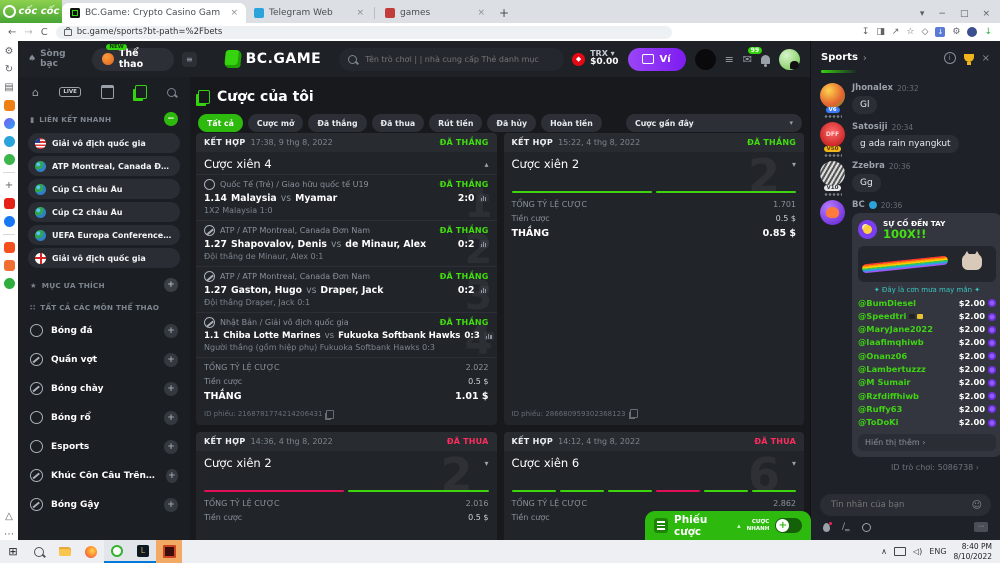  Describe the element at coordinates (171, 92) in the screenshot. I see `sidebar-search-icon` at that location.